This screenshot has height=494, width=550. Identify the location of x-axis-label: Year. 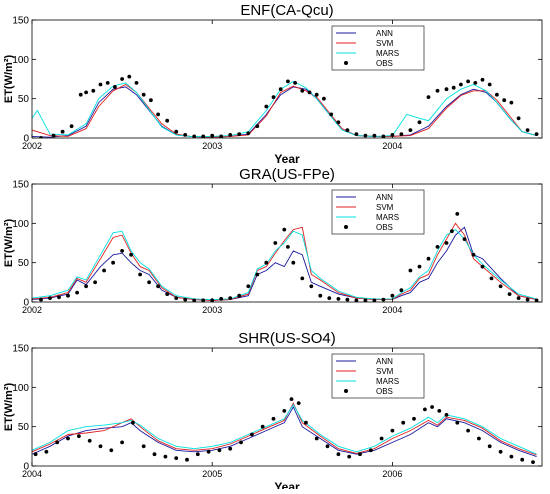
(287, 159).